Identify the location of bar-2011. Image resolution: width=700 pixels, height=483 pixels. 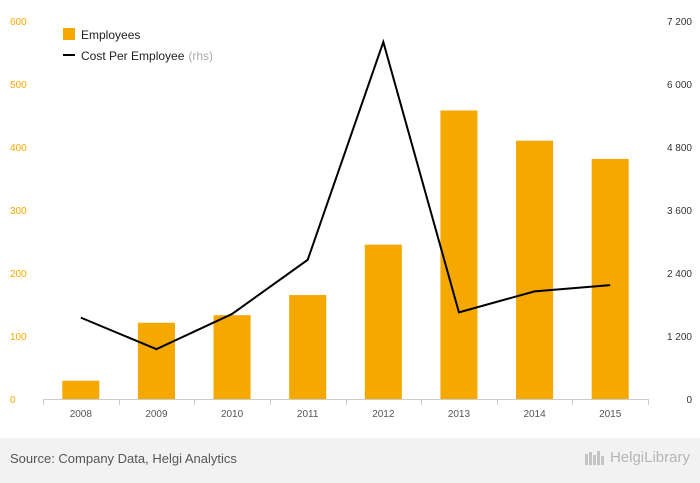
(308, 347).